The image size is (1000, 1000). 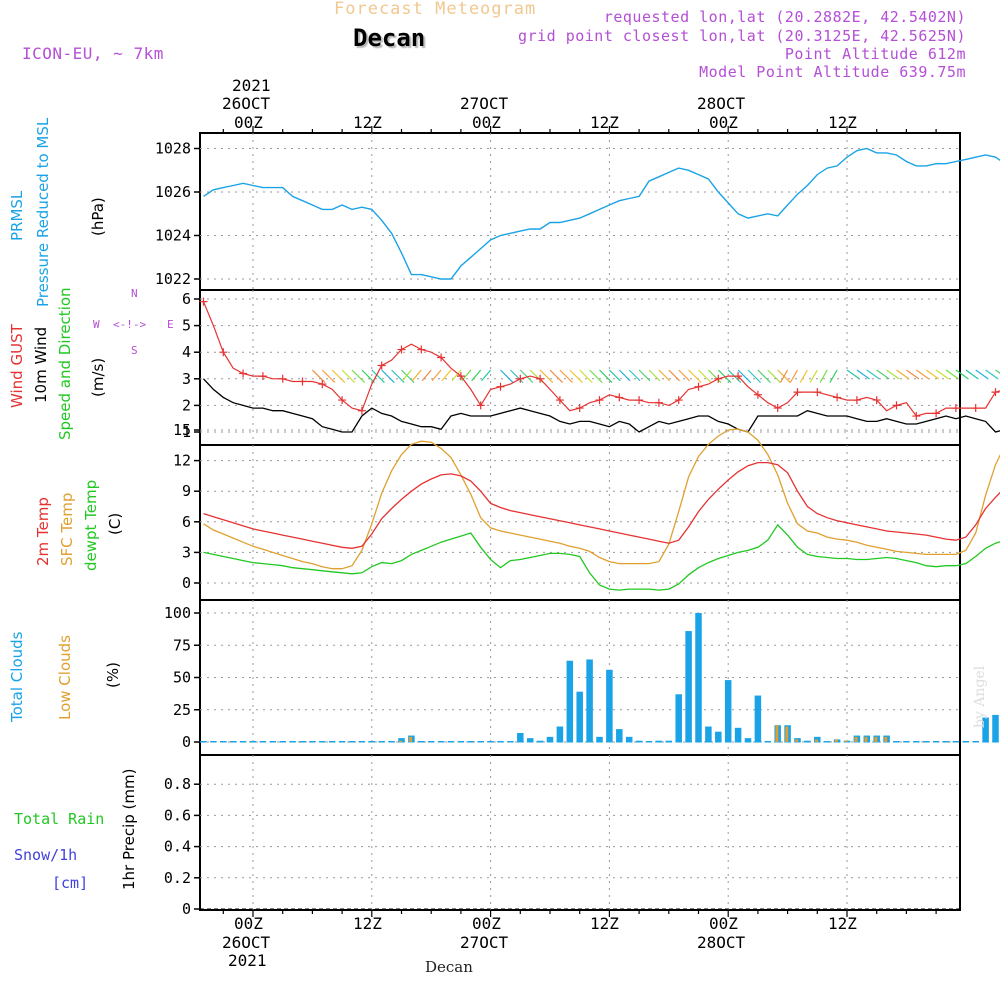 What do you see at coordinates (484, 942) in the screenshot?
I see `bottom-date-27oct: 27OCT` at bounding box center [484, 942].